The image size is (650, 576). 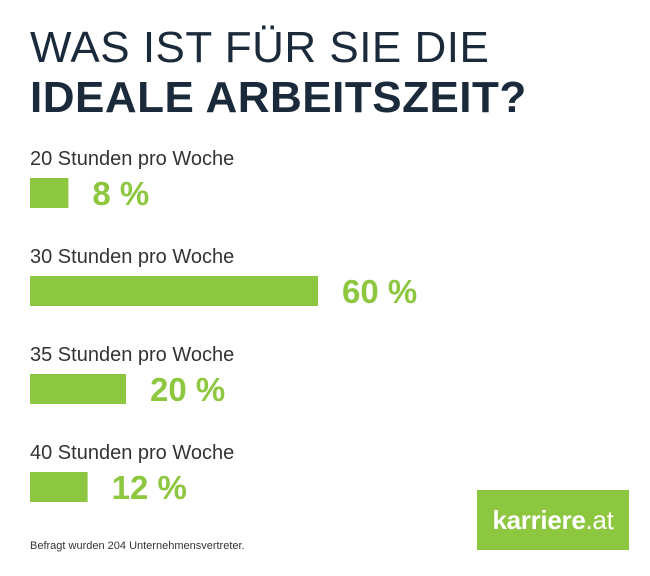 What do you see at coordinates (120, 193) in the screenshot?
I see `value-label: 8 %` at bounding box center [120, 193].